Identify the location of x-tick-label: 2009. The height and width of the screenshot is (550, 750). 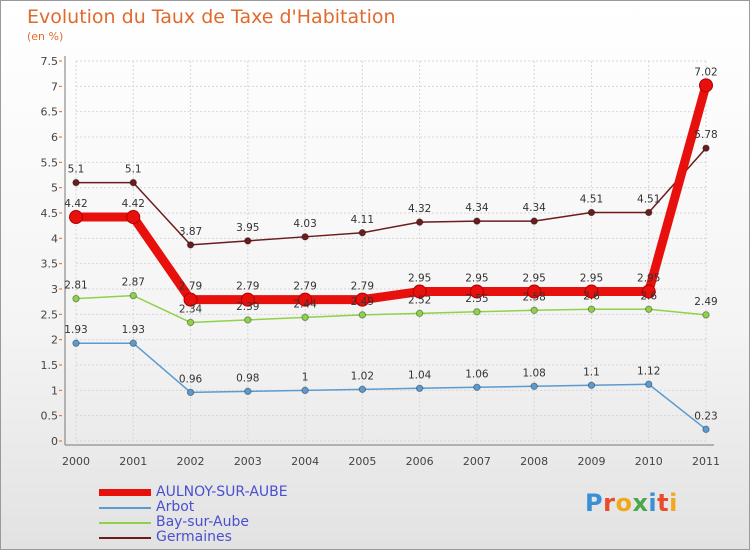
(591, 461).